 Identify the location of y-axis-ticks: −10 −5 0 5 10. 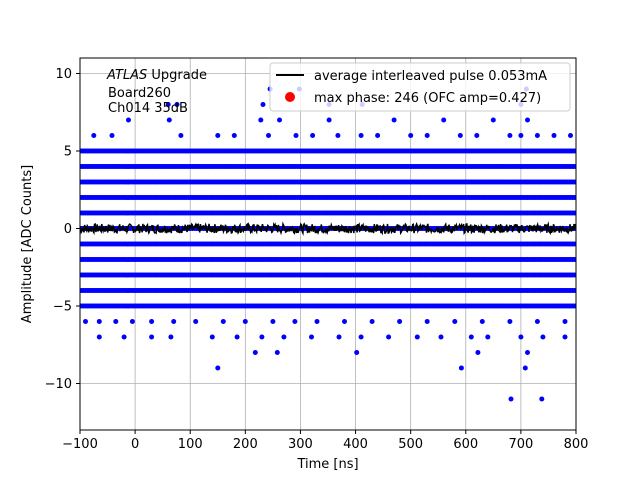
(62, 229).